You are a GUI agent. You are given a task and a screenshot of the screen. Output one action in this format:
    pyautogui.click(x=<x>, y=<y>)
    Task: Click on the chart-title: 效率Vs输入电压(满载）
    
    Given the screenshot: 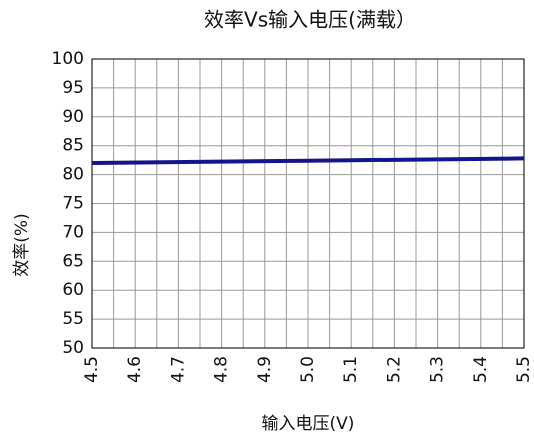 What is the action you would take?
    pyautogui.click(x=310, y=20)
    